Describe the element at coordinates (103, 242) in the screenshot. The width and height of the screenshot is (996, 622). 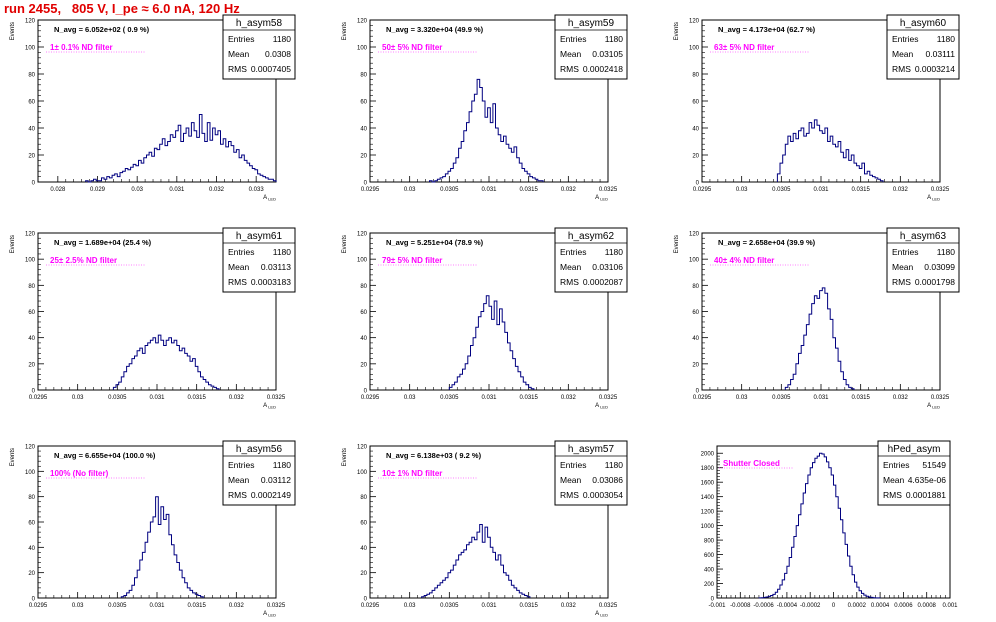
I see `navg-annotation: N_avg = 1.689e+04 (25.4 %)` at that location.